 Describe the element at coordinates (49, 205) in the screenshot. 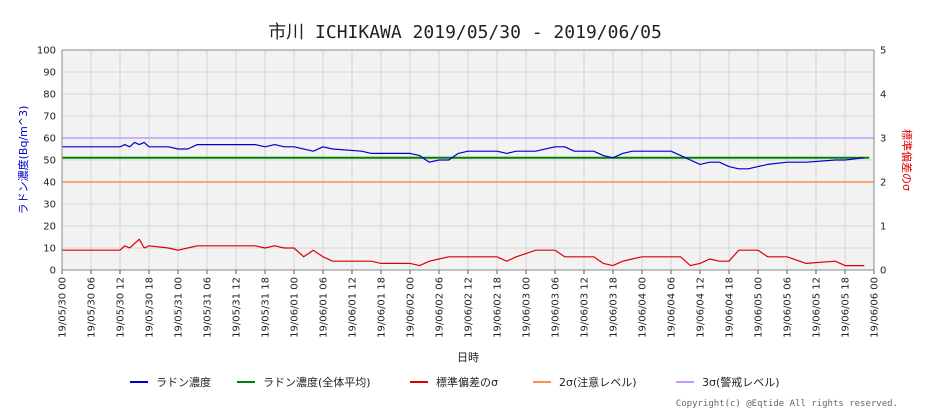

I see `y-tick-label-left: 30` at that location.